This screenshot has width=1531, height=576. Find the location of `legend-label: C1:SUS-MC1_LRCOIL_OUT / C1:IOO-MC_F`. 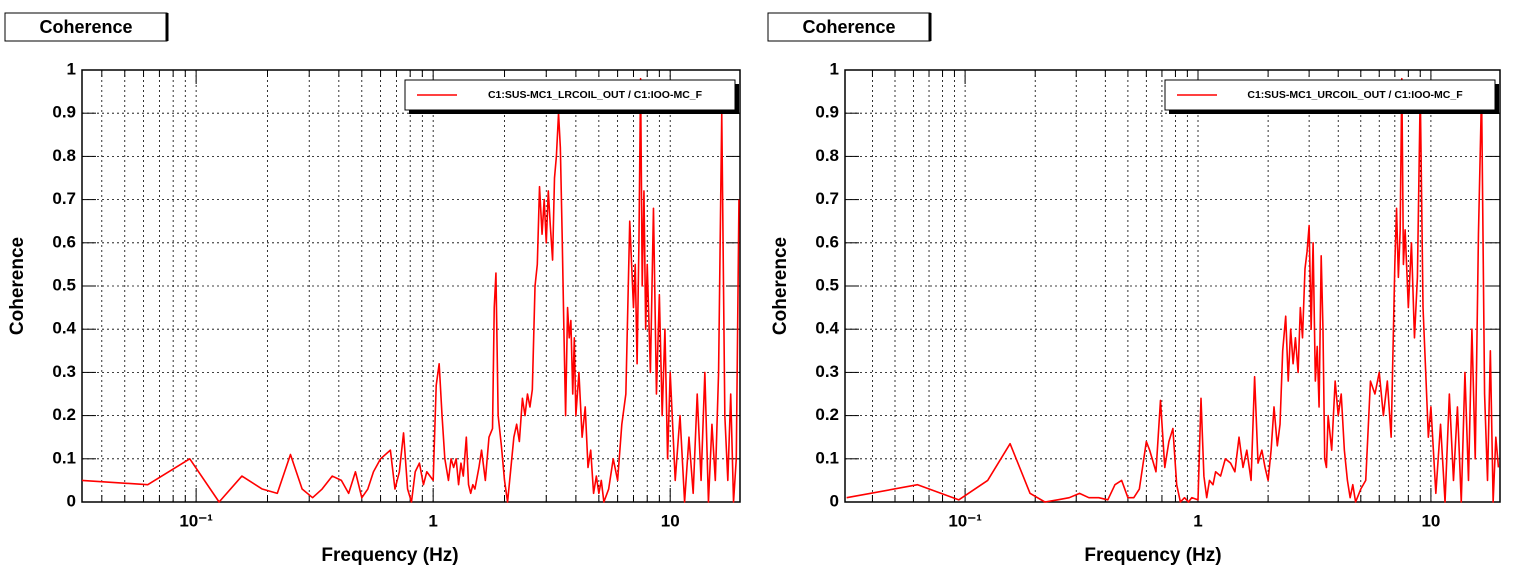

legend-label: C1:SUS-MC1_LRCOIL_OUT / C1:IOO-MC_F is located at coordinates (595, 95).